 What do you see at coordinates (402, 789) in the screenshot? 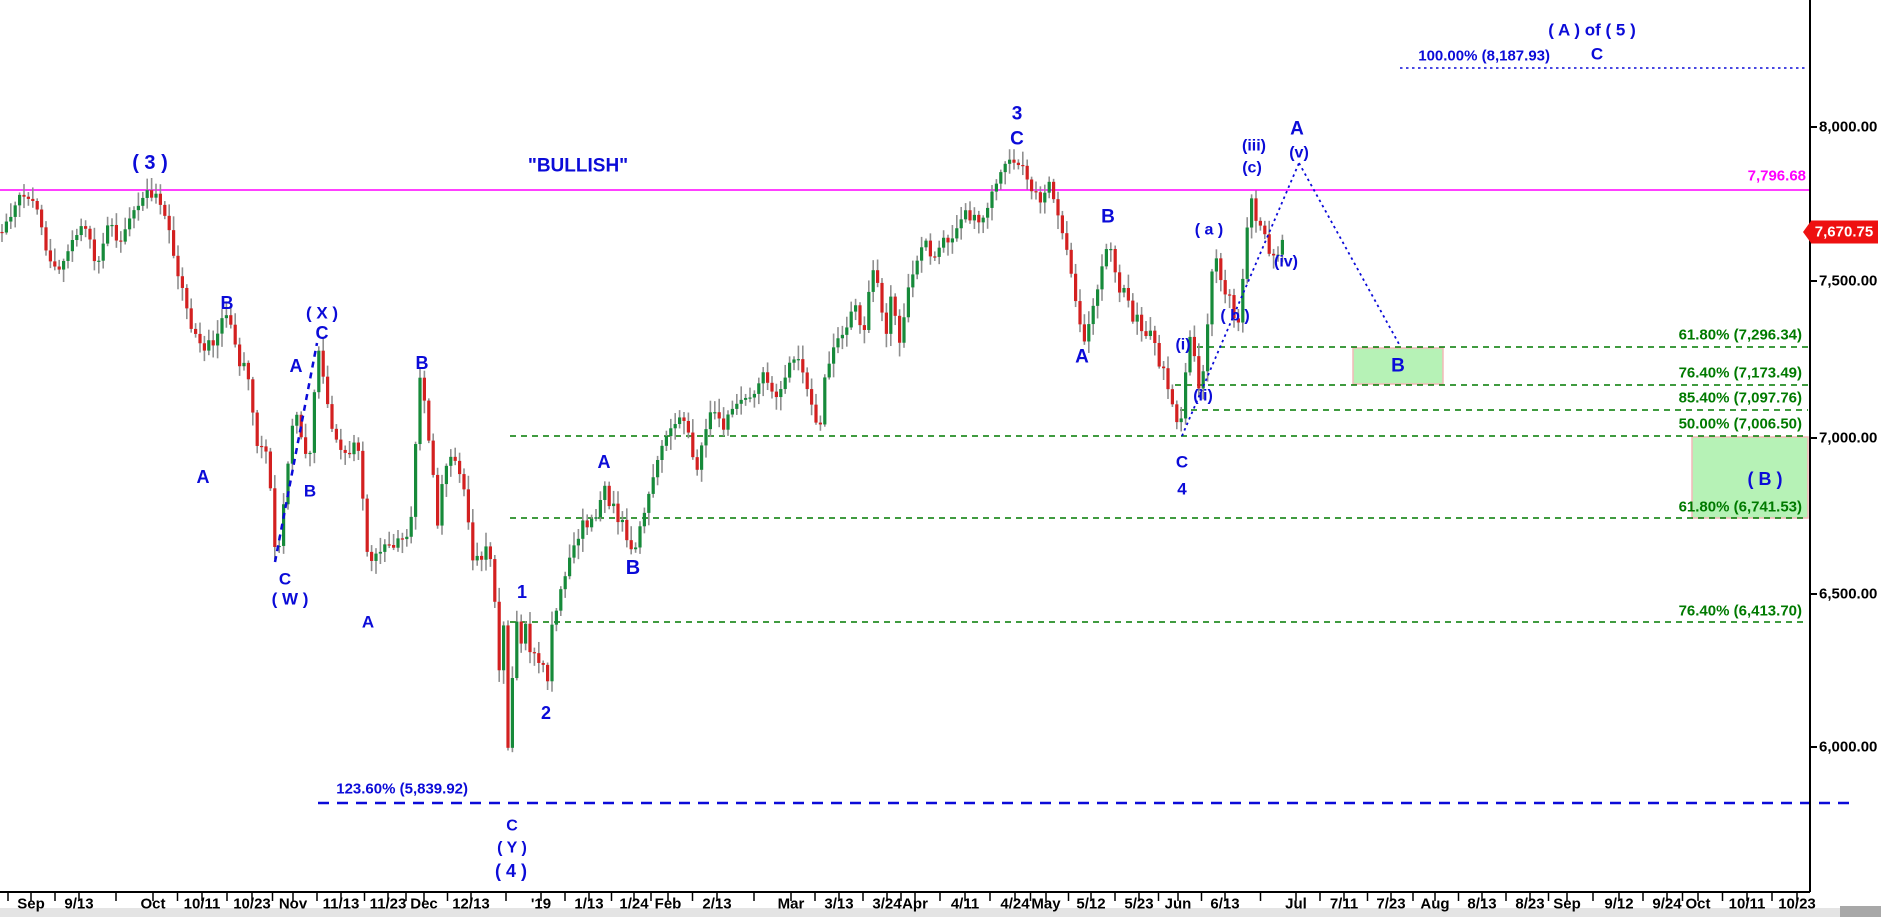
I see `fib-extension-1236-label: 123.60% (5,839.92)` at bounding box center [402, 789].